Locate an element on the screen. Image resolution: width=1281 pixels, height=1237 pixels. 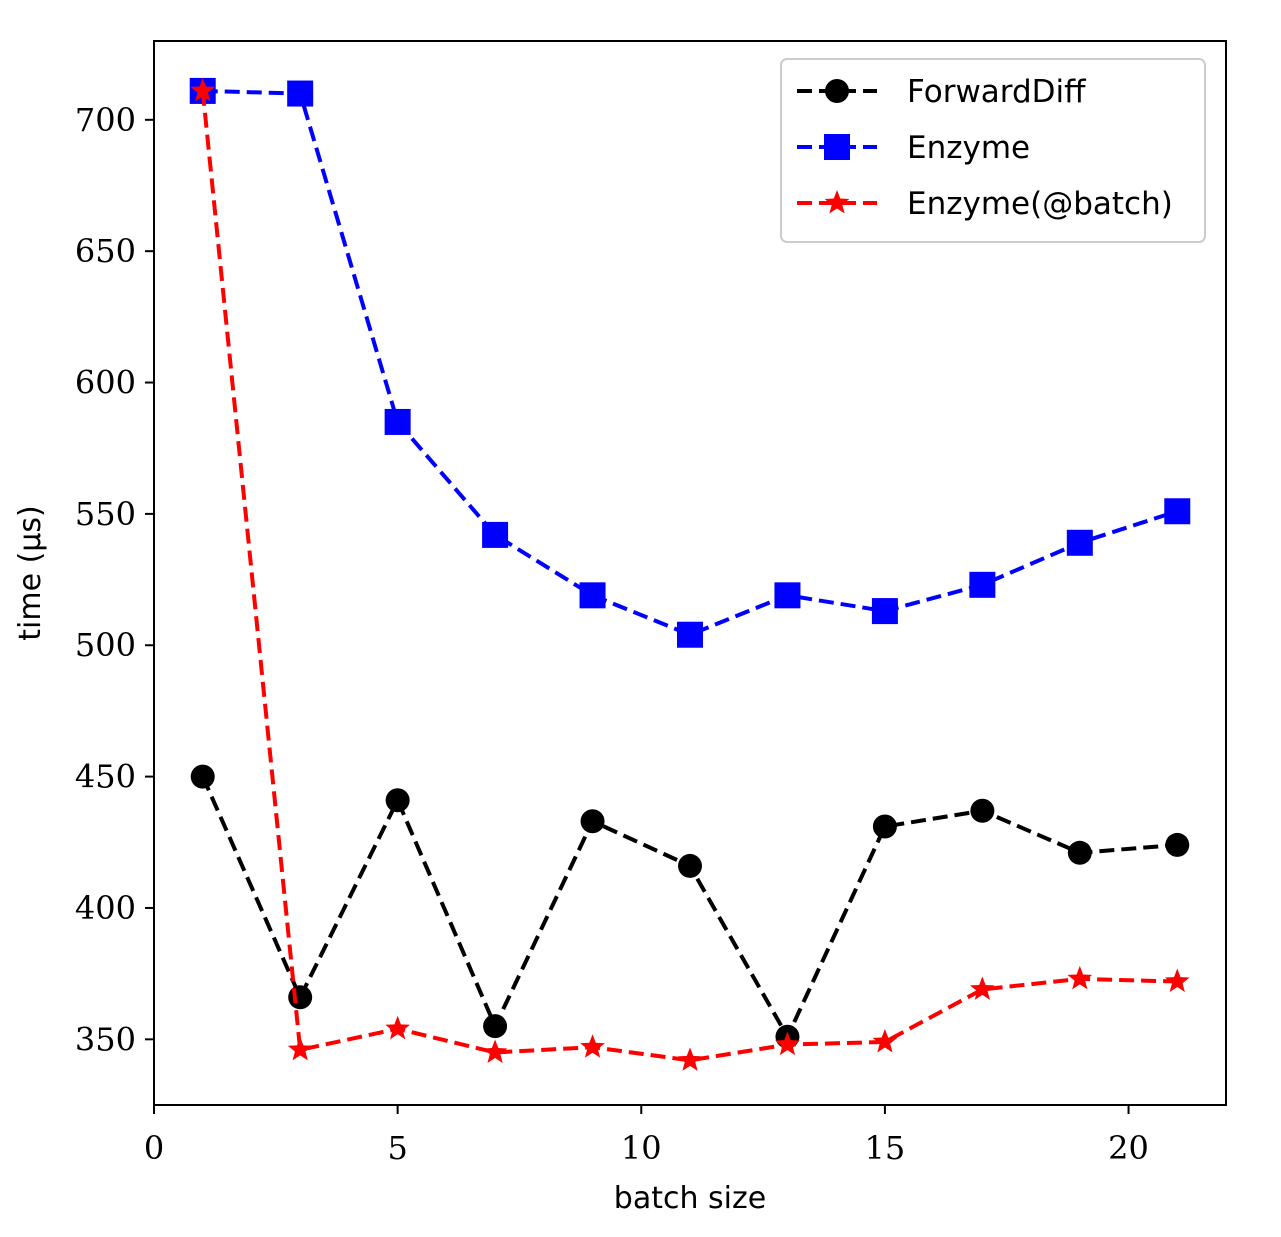
legend: ForwardDiff Enzyme Enzyme(@batch) is located at coordinates (993, 150).